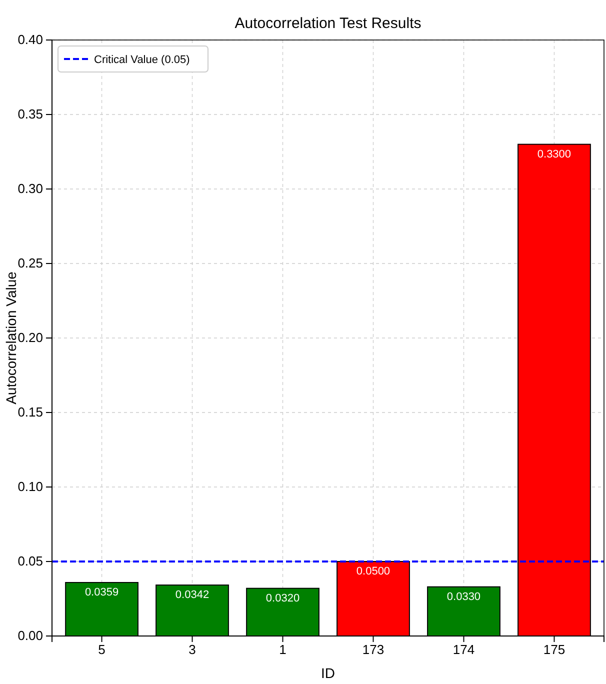 This screenshot has height=684, width=606. I want to click on data-label: 0.3300, so click(554, 154).